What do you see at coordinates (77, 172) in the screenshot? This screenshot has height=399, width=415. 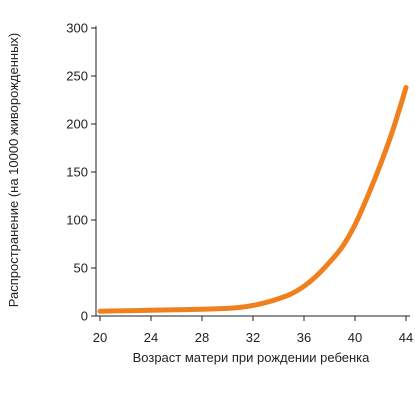 I see `y-tick-label: 150` at bounding box center [77, 172].